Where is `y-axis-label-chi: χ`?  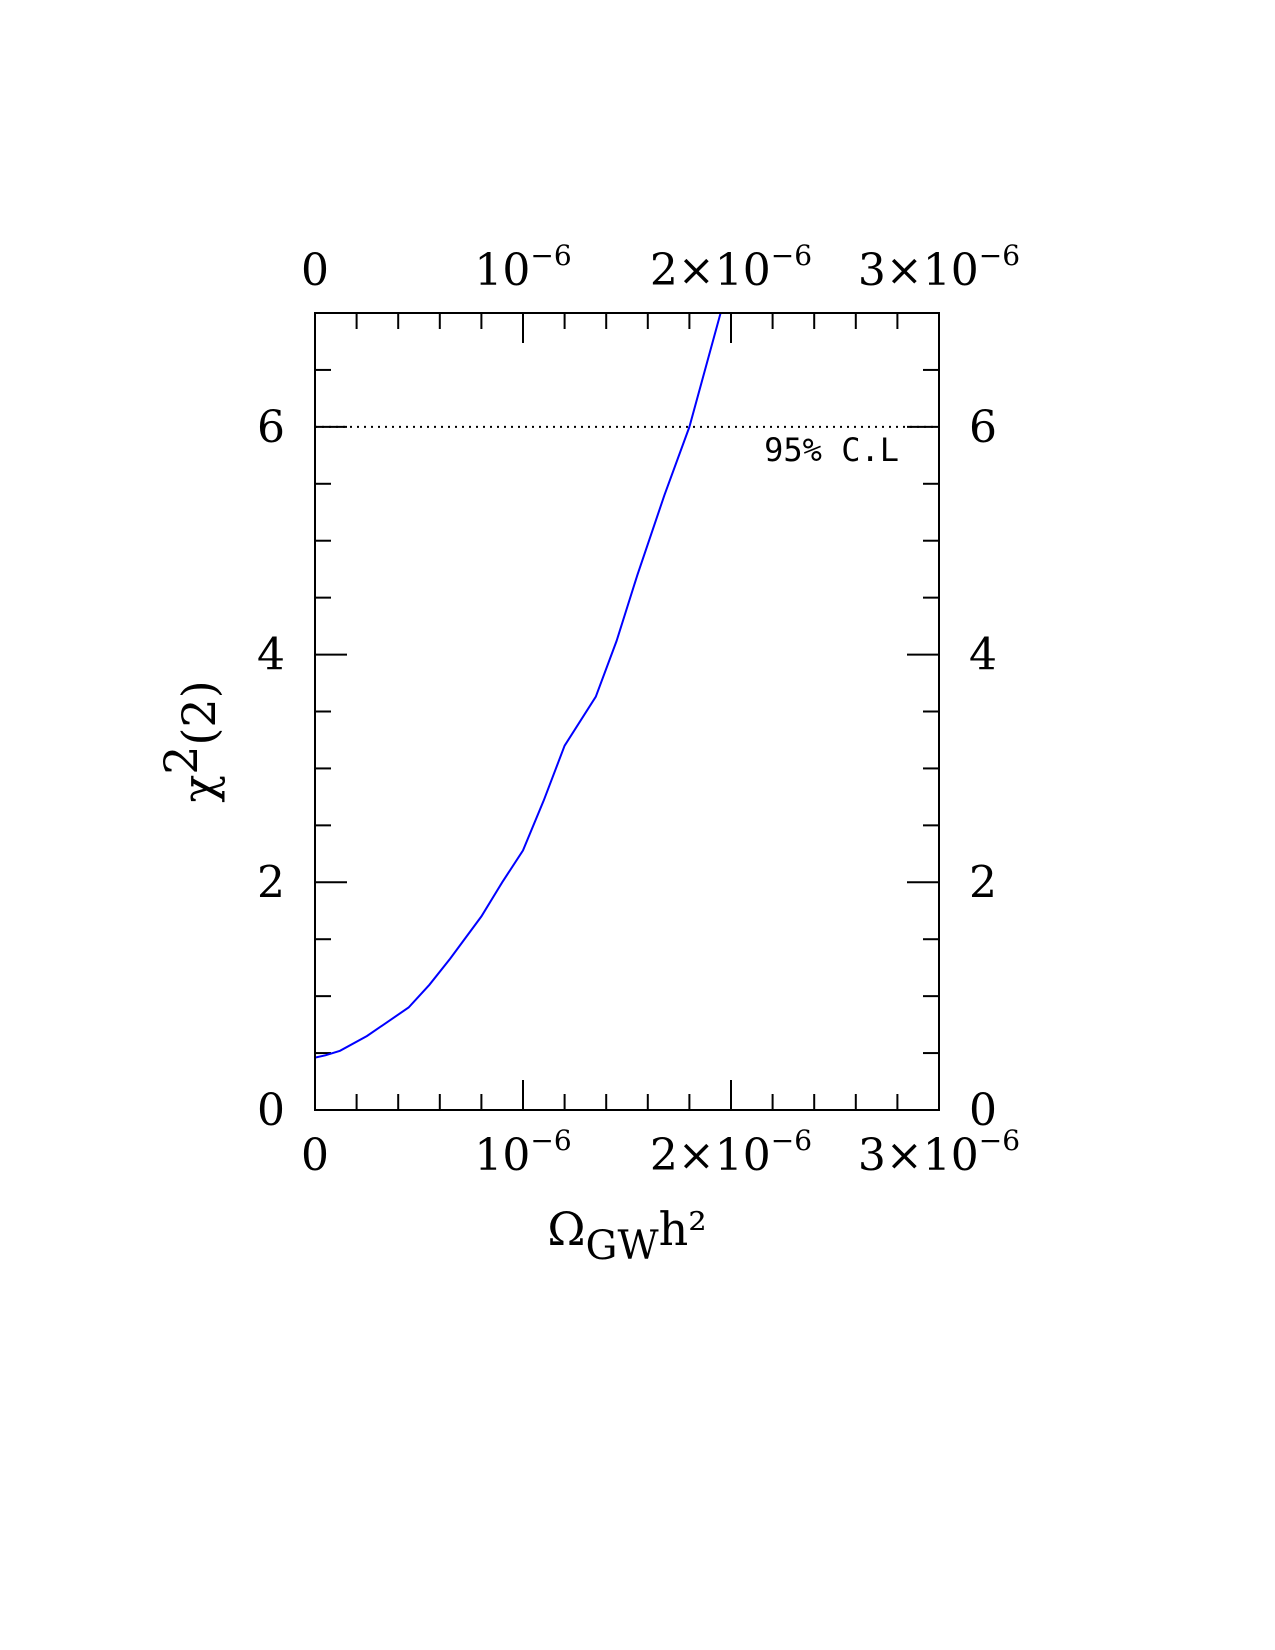
y-axis-label-chi: χ is located at coordinates (199, 789).